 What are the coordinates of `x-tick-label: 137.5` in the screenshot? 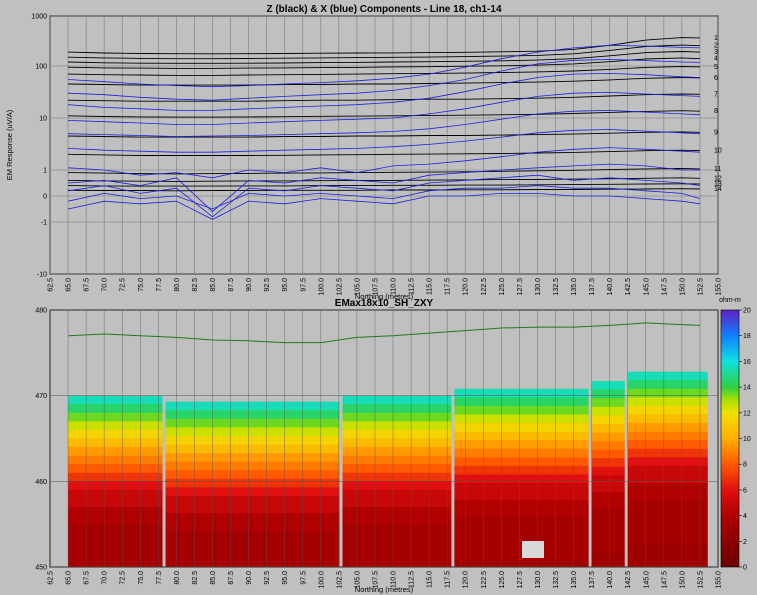 It's located at (592, 580).